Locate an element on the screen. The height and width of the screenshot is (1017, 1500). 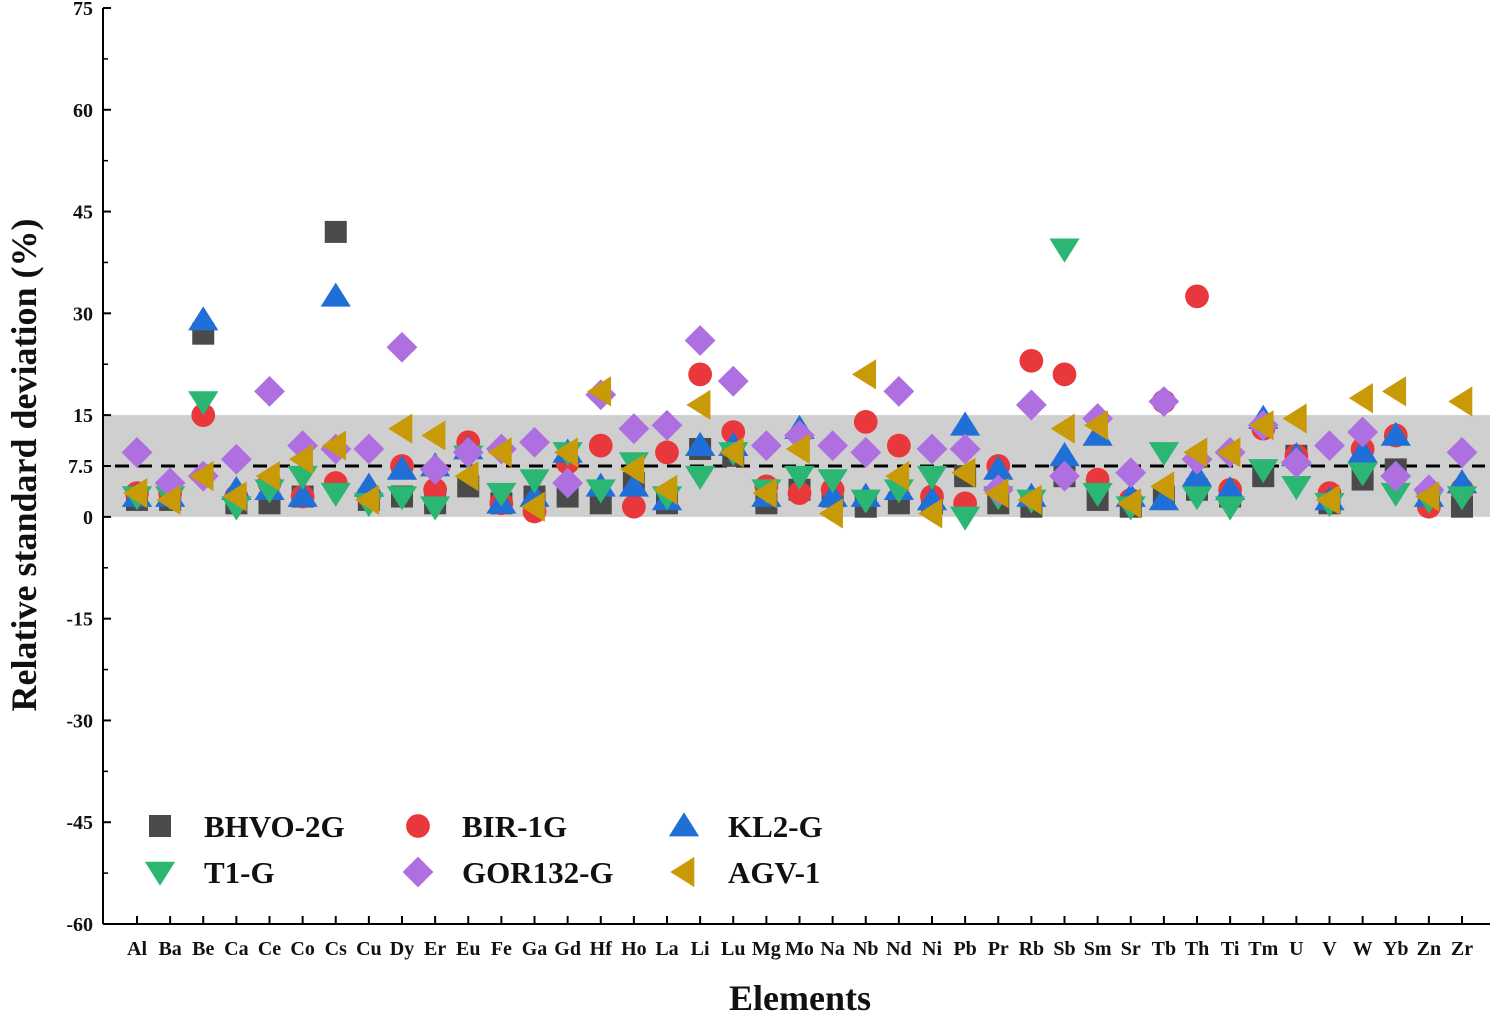
x-tick-label: Co is located at coordinates (302, 949).